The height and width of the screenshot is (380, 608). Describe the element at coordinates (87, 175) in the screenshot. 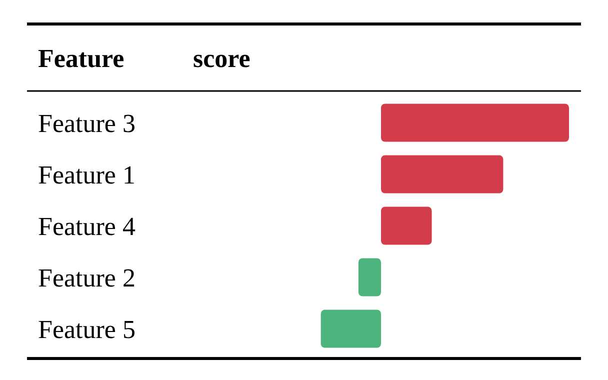

I see `y-tick-label: Feature 1` at that location.